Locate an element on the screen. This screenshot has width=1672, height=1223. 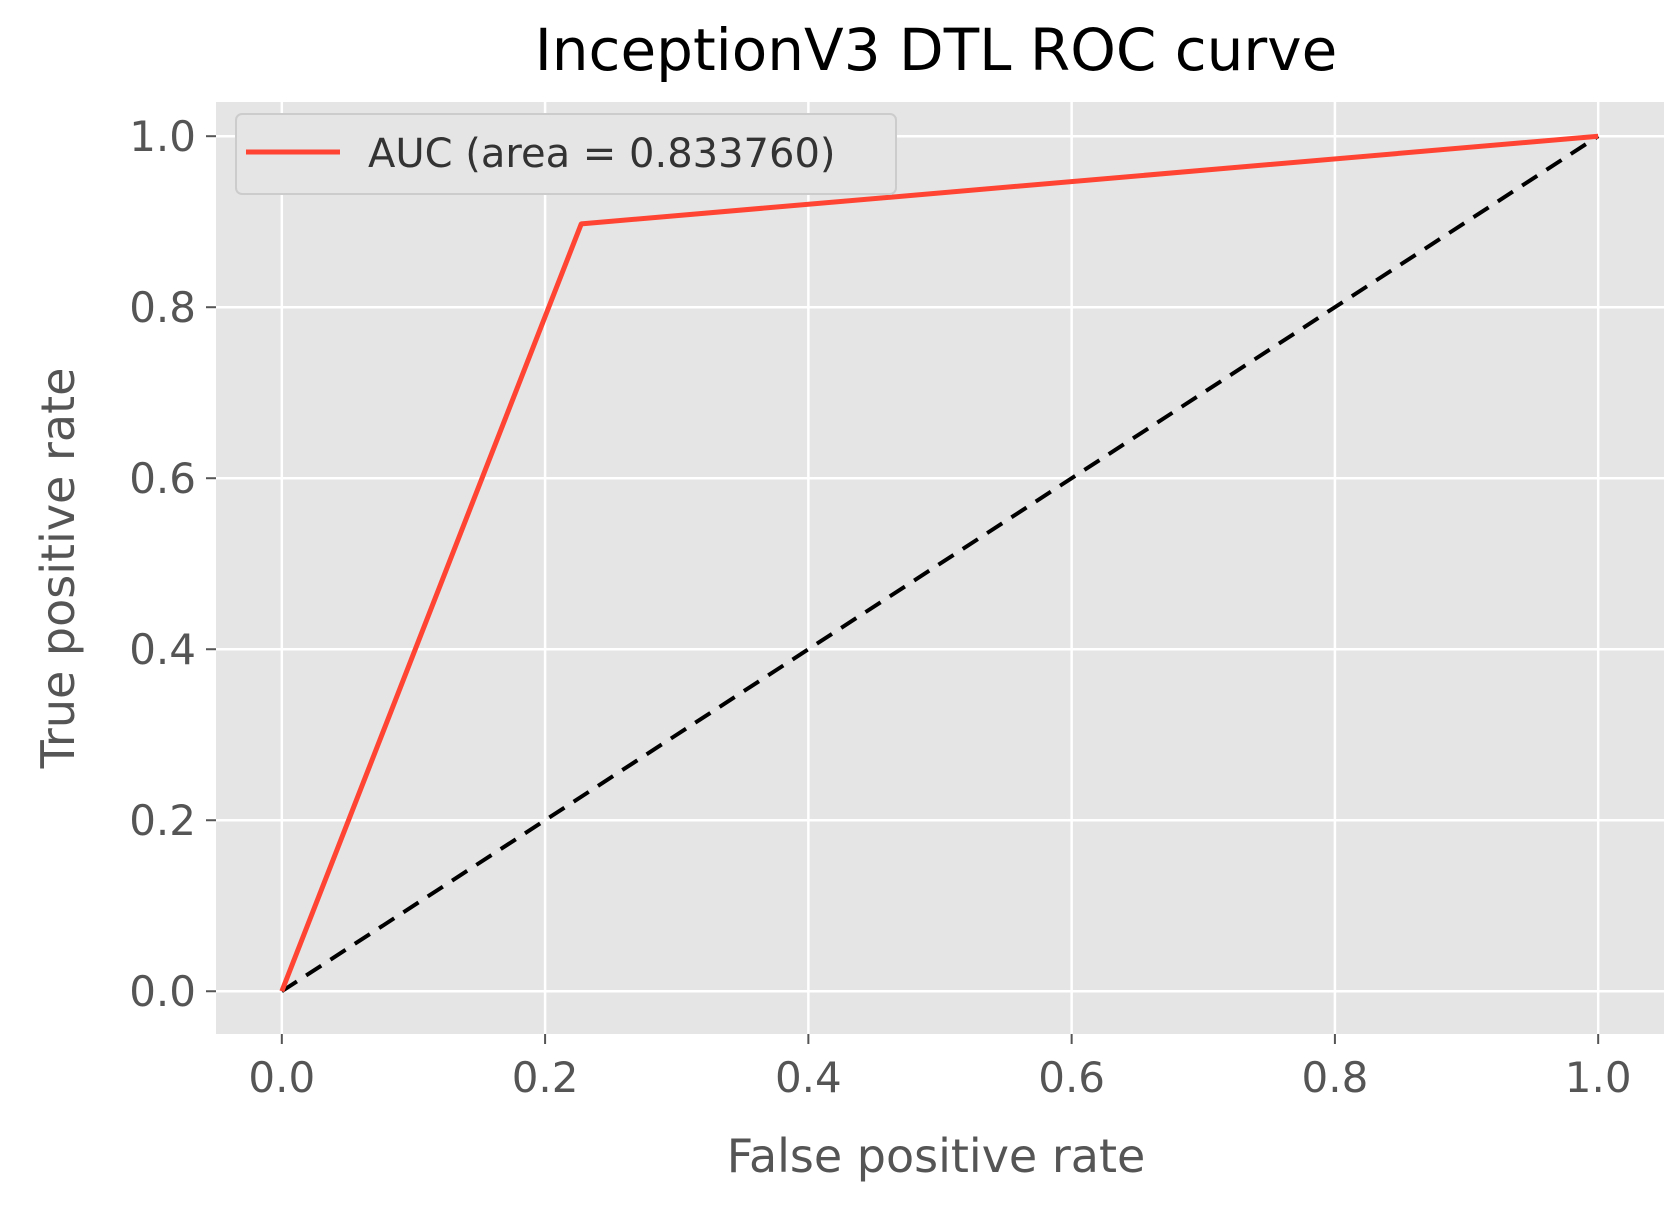
y-axis-title: True positive rate is located at coordinates (58, 569).